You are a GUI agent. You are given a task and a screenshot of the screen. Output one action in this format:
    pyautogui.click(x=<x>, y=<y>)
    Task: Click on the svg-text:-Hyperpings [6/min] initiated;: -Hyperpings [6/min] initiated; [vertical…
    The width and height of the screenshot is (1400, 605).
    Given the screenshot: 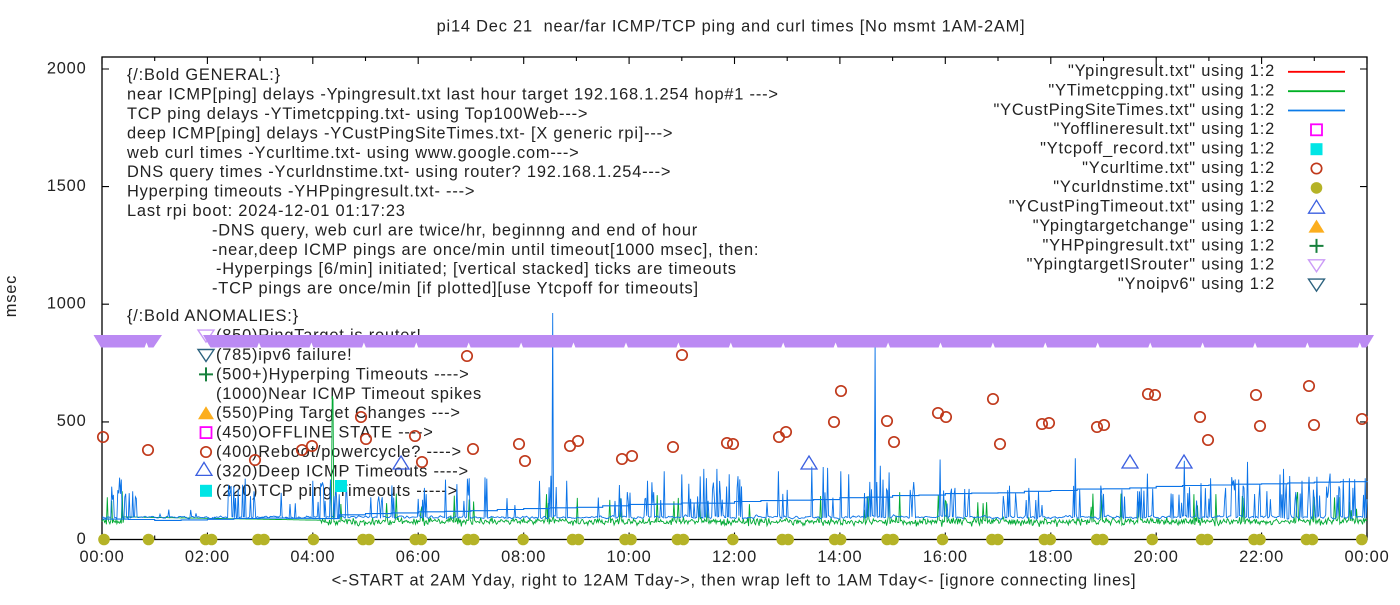 What is the action you would take?
    pyautogui.click(x=476, y=269)
    